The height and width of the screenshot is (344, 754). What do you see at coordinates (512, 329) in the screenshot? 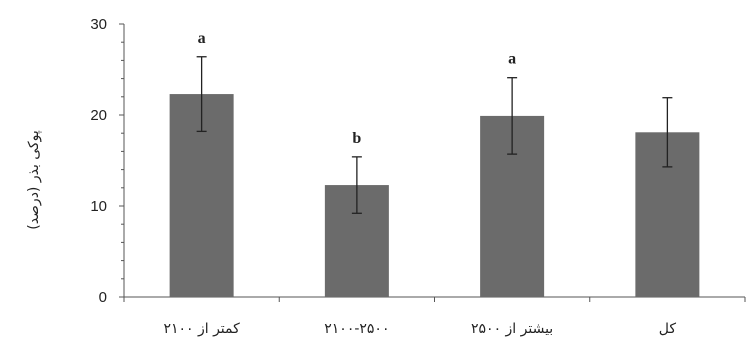
I see `x-category-label: بیشتر از ۲۵۰۰` at bounding box center [512, 329].